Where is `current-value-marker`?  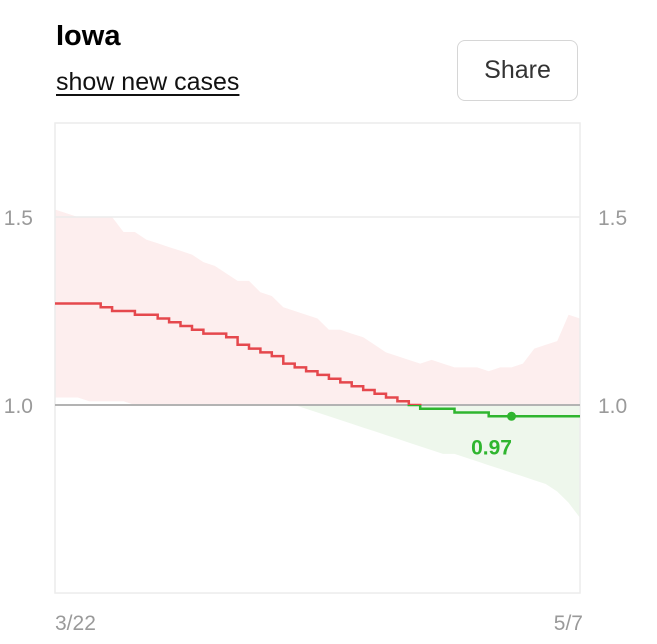 current-value-marker is located at coordinates (512, 416).